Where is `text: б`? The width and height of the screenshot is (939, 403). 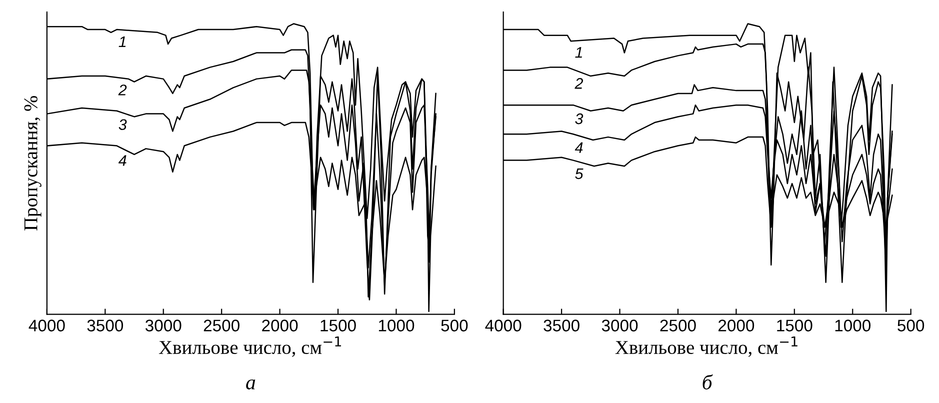
text: б is located at coordinates (707, 382).